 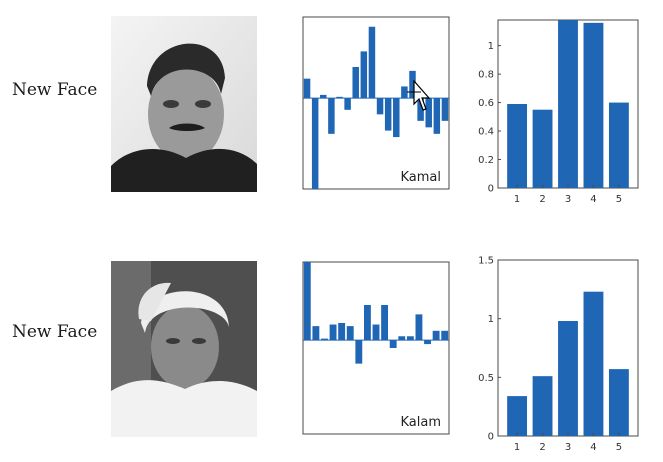 I want to click on row-1-label: New Face, so click(x=55, y=90).